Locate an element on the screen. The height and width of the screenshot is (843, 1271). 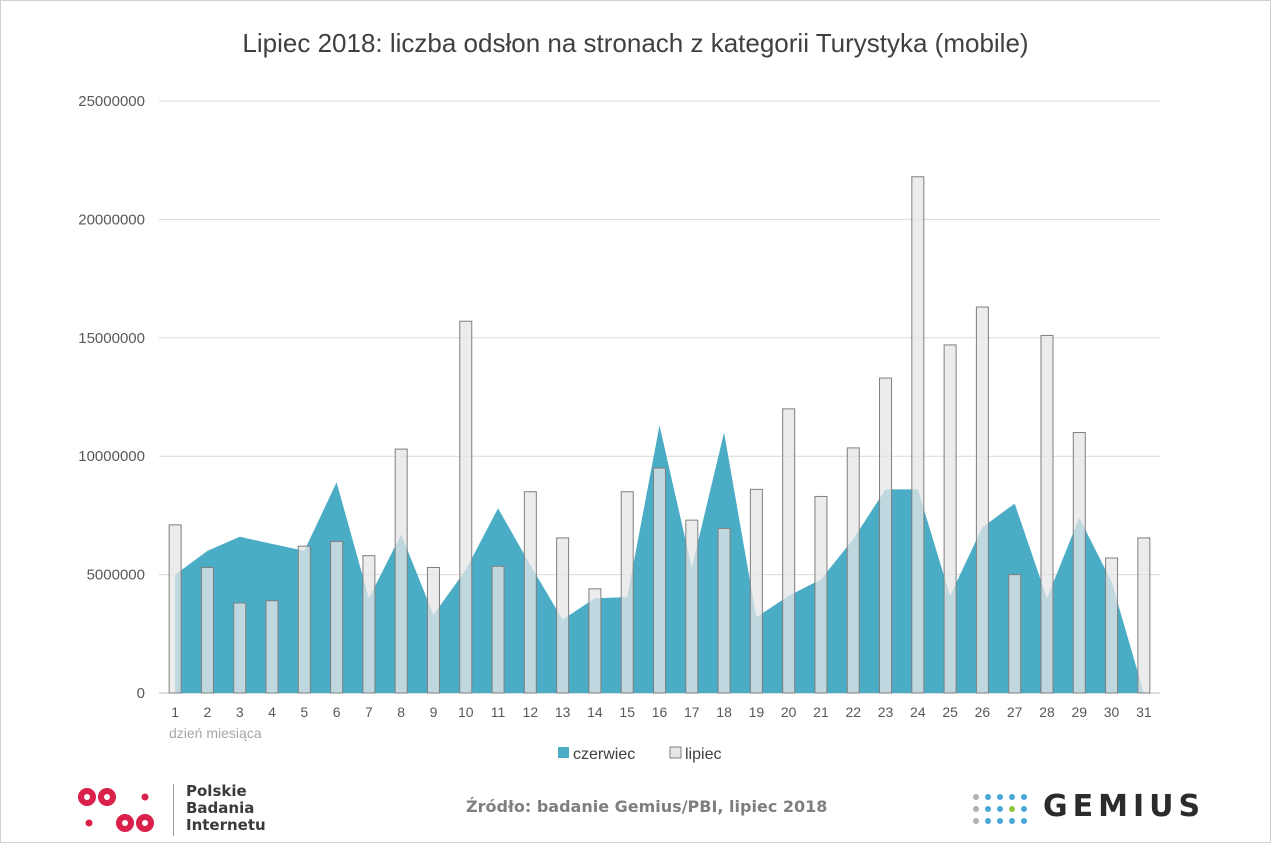
y-tick-label: 20000000 is located at coordinates (111, 219).